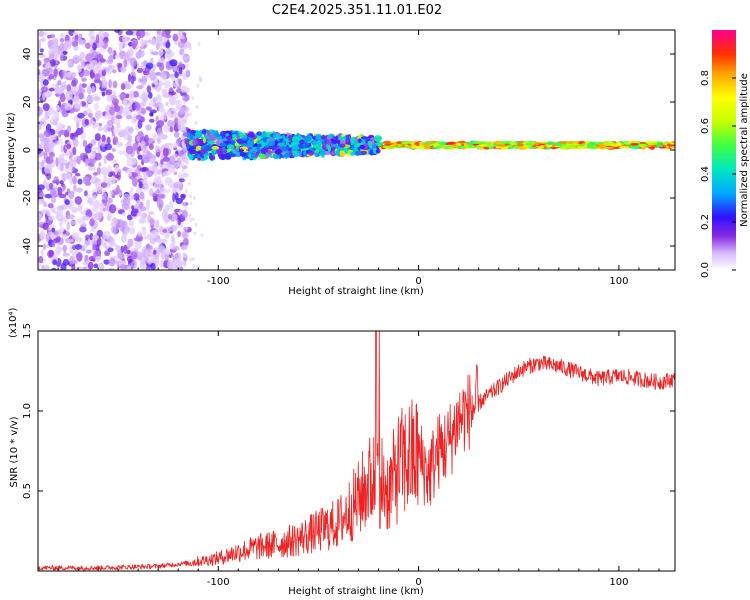 The height and width of the screenshot is (600, 750). Describe the element at coordinates (218, 582) in the screenshot. I see `snr-x-tick-label: -100` at that location.